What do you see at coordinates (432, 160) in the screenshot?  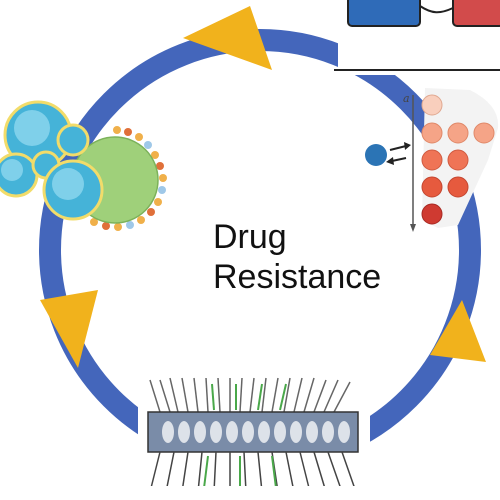 I see `binding-equilibrium-icon: a` at bounding box center [432, 160].